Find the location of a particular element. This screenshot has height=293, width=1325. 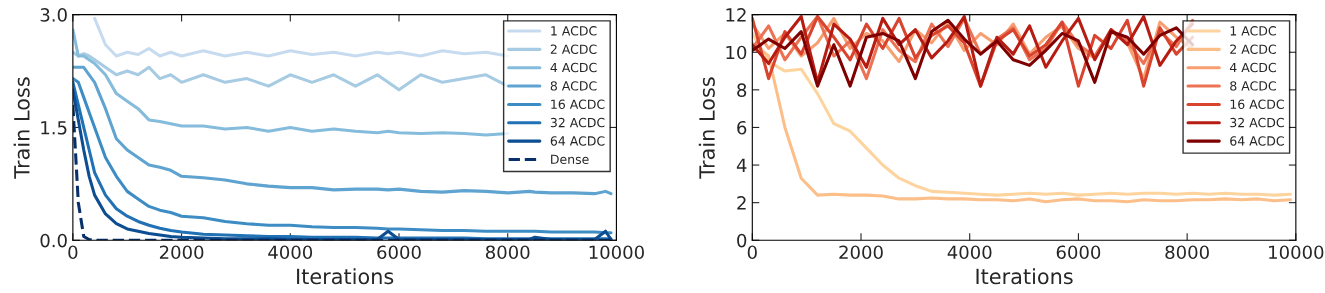

y-tick-label: 2 is located at coordinates (741, 203).